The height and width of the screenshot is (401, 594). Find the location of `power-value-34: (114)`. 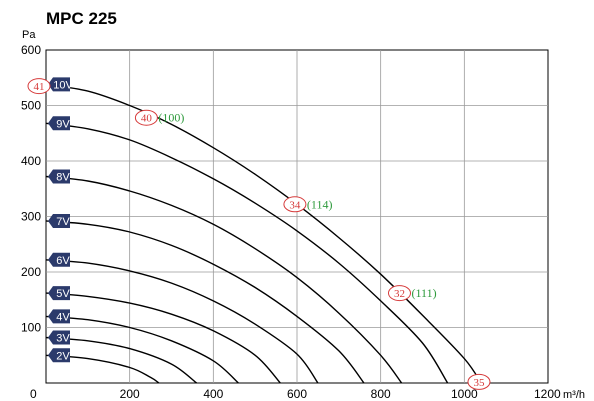

power-value-34: (114) is located at coordinates (320, 204).